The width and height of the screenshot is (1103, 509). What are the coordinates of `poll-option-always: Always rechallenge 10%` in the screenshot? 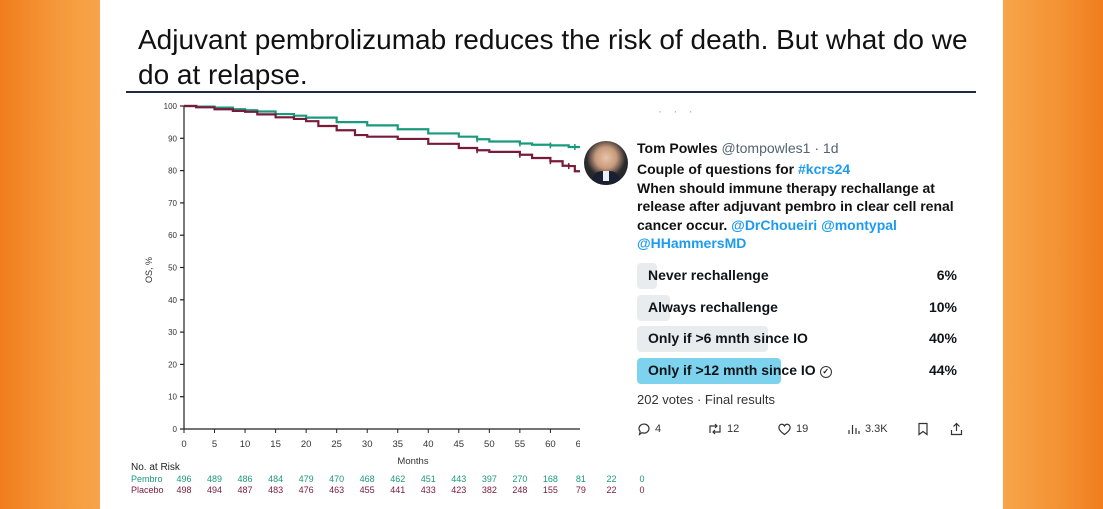 It's located at (797, 308).